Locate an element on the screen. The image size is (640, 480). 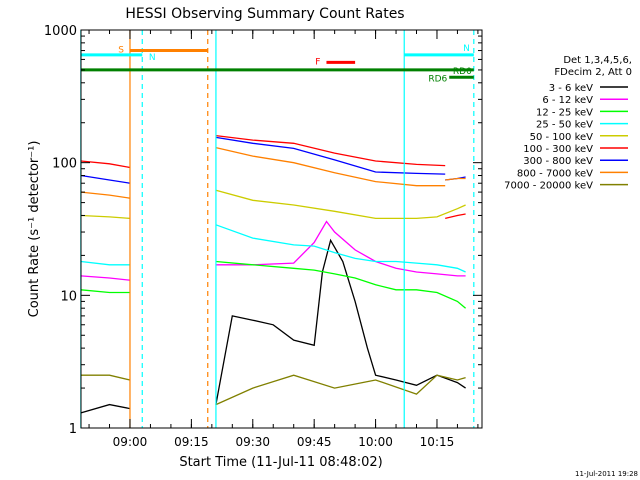
flag-label-rd0-4: RD0 is located at coordinates (462, 72).